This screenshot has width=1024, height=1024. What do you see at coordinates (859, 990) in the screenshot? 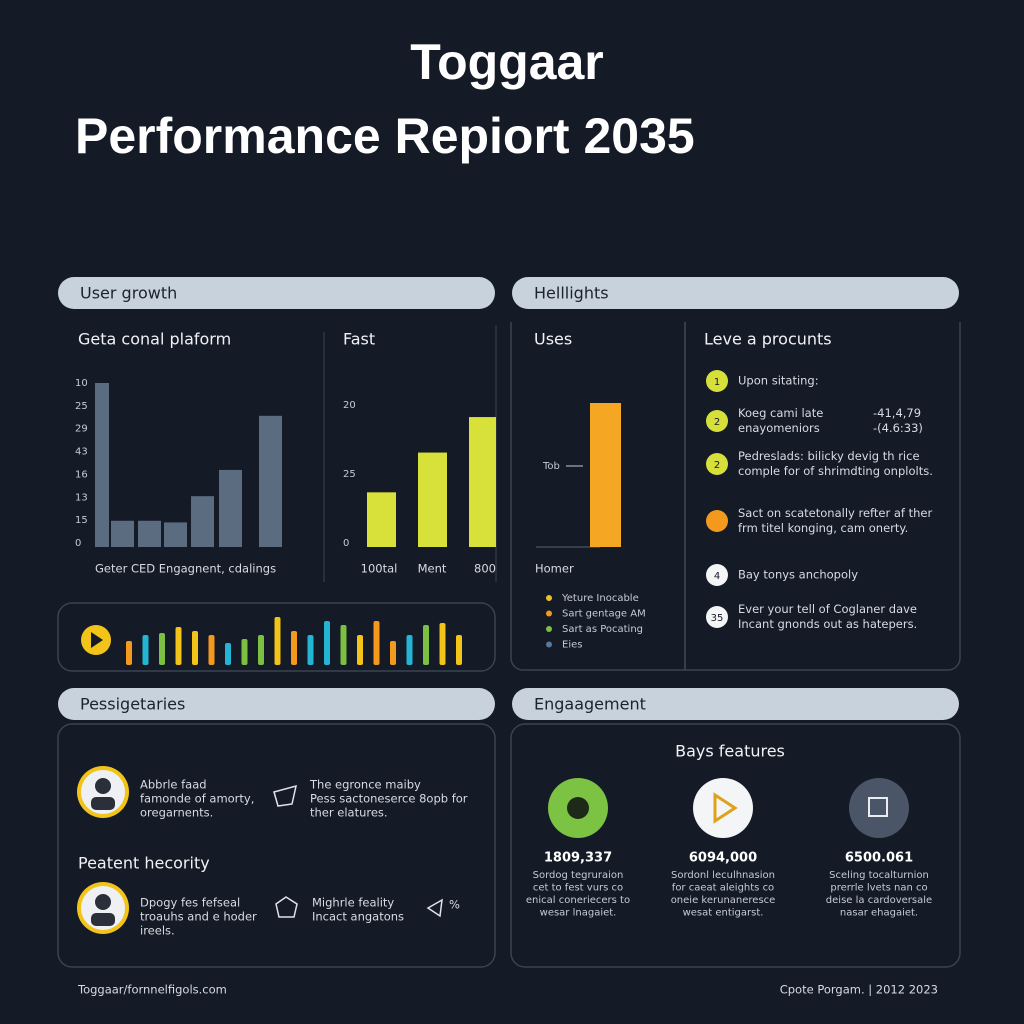
I see `footer-right: Cpote Porgam. | 2012 2023` at bounding box center [859, 990].